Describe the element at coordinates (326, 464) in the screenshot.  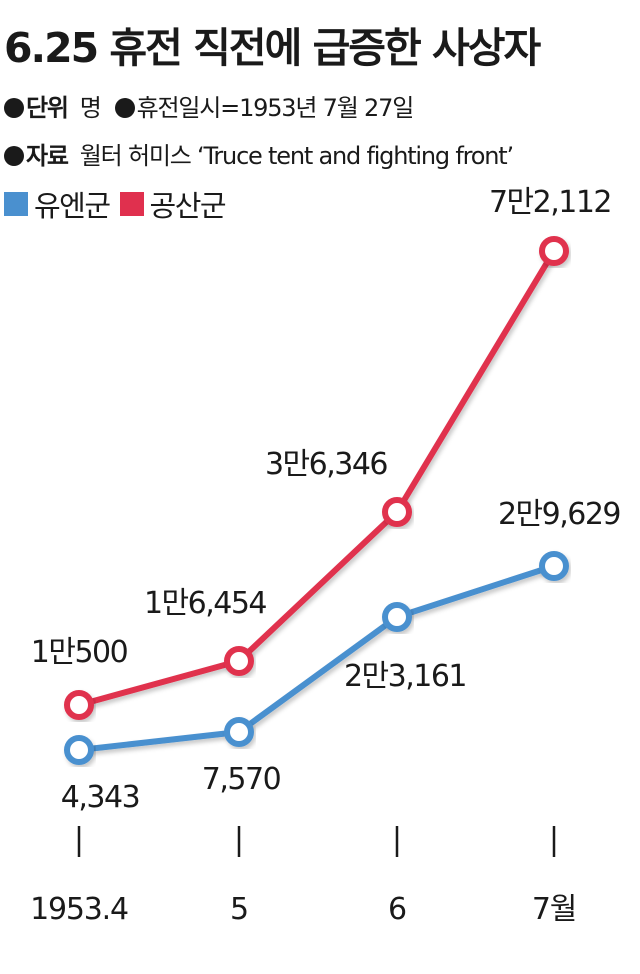
I see `data-label-communist: 3만6,346` at that location.